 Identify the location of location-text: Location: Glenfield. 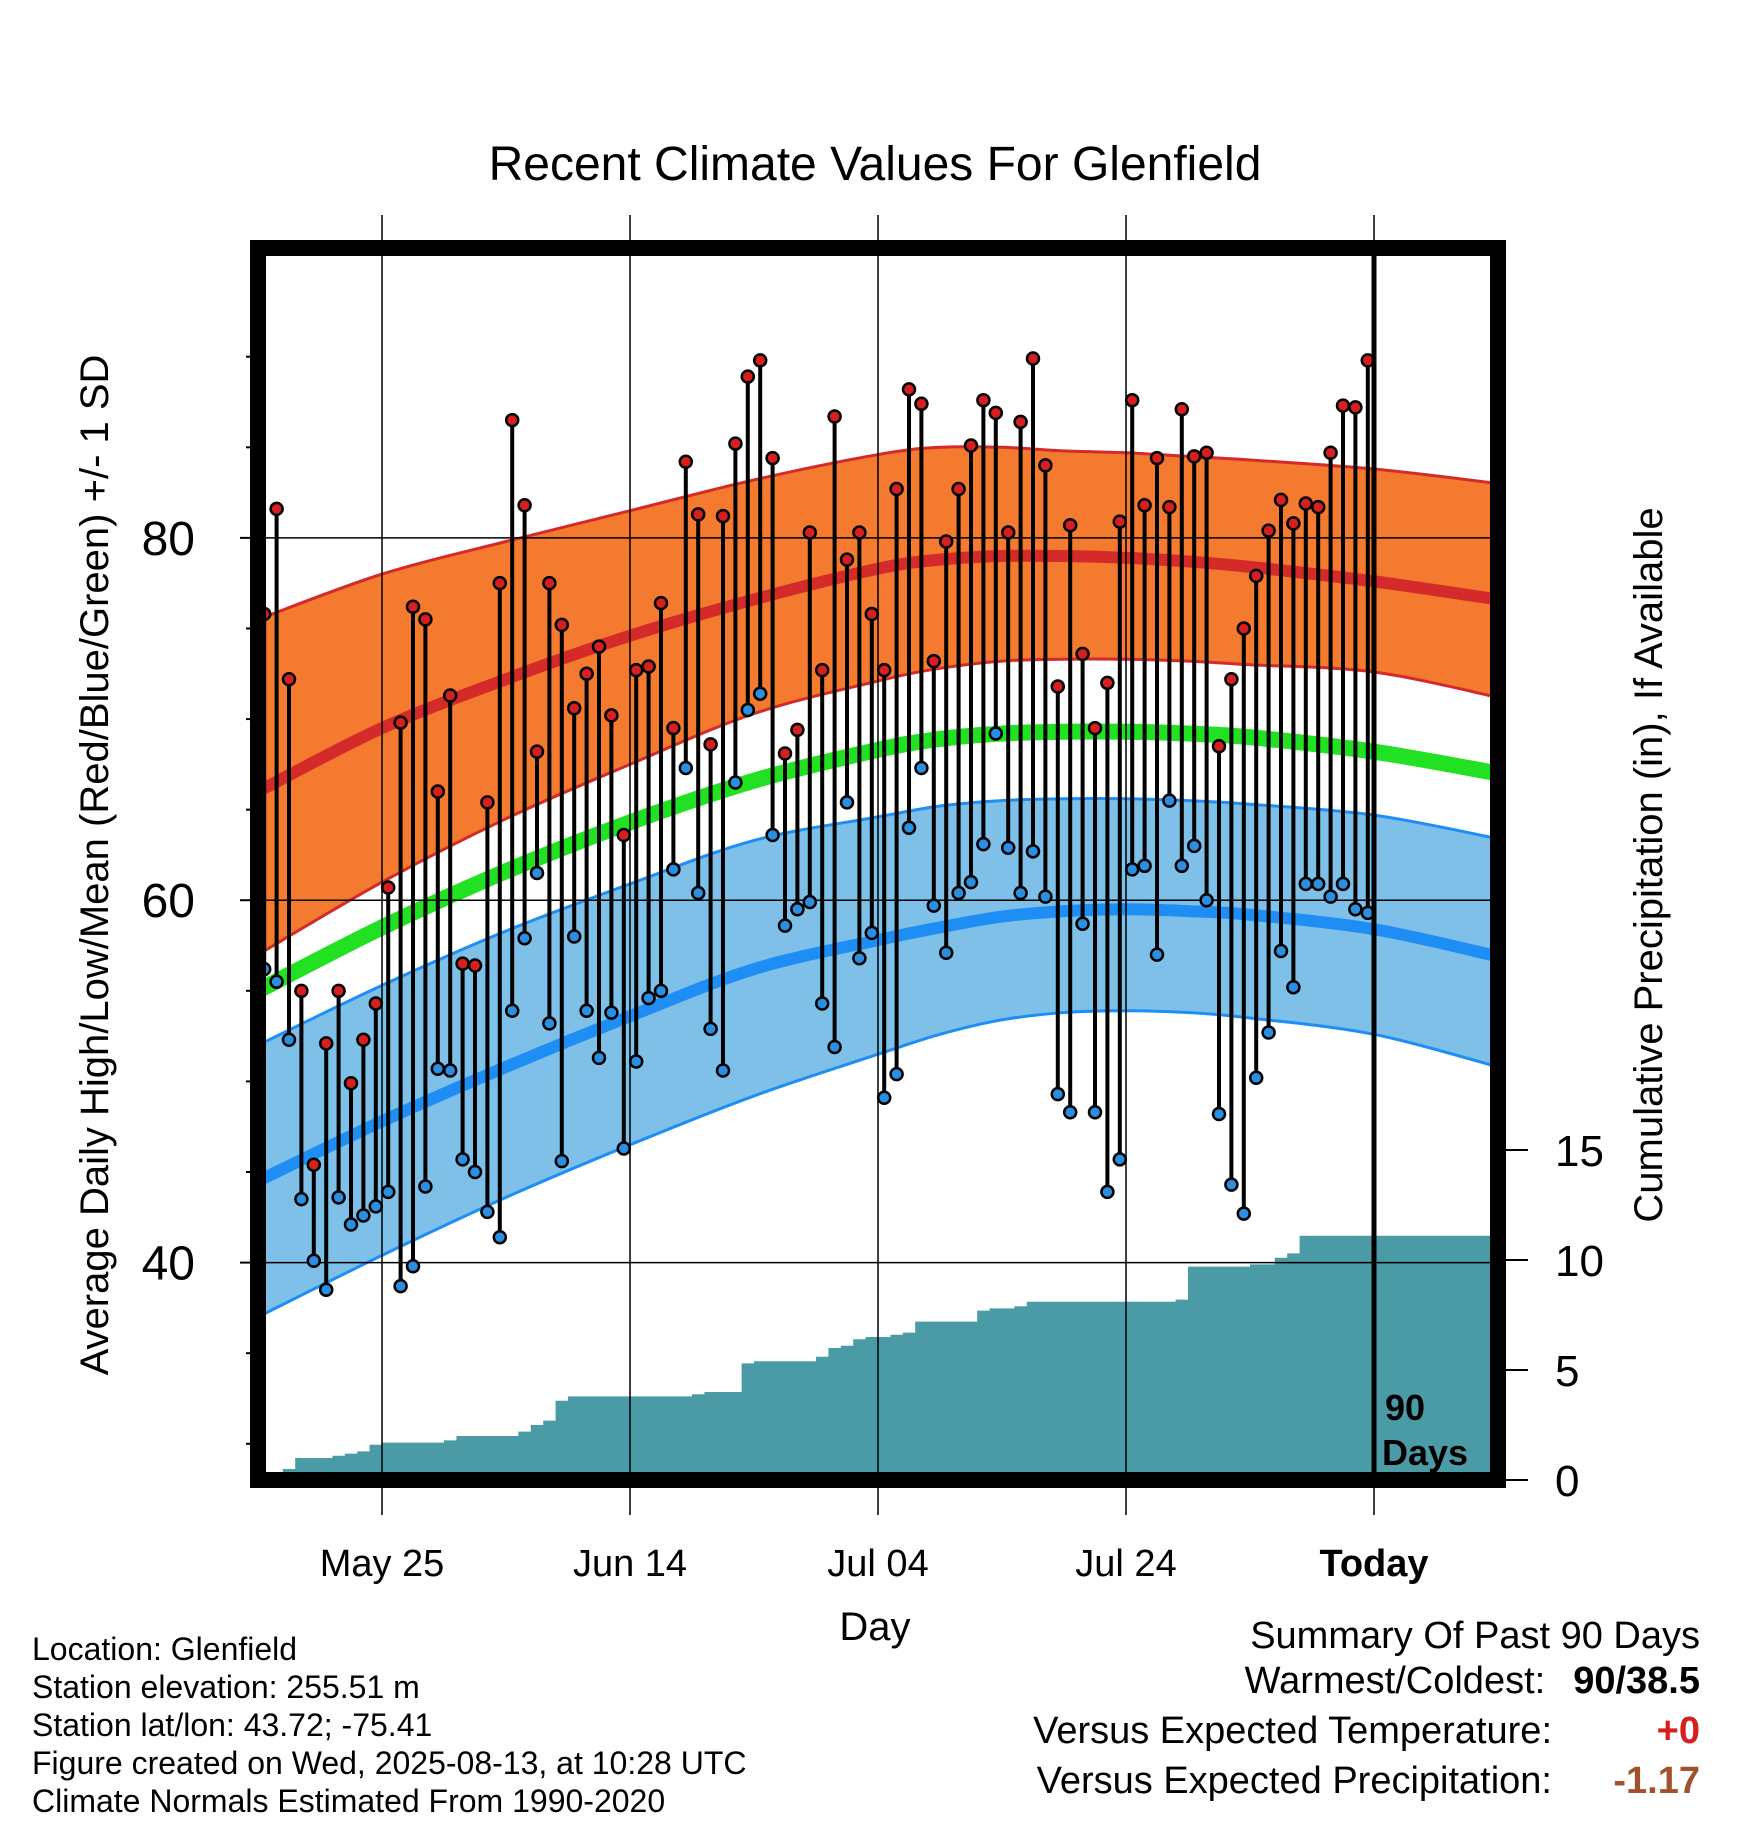
(165, 1649).